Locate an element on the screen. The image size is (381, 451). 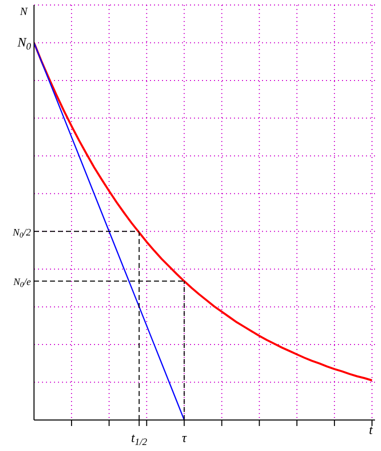
text: N$_{0}$ is located at coordinates (24, 43).